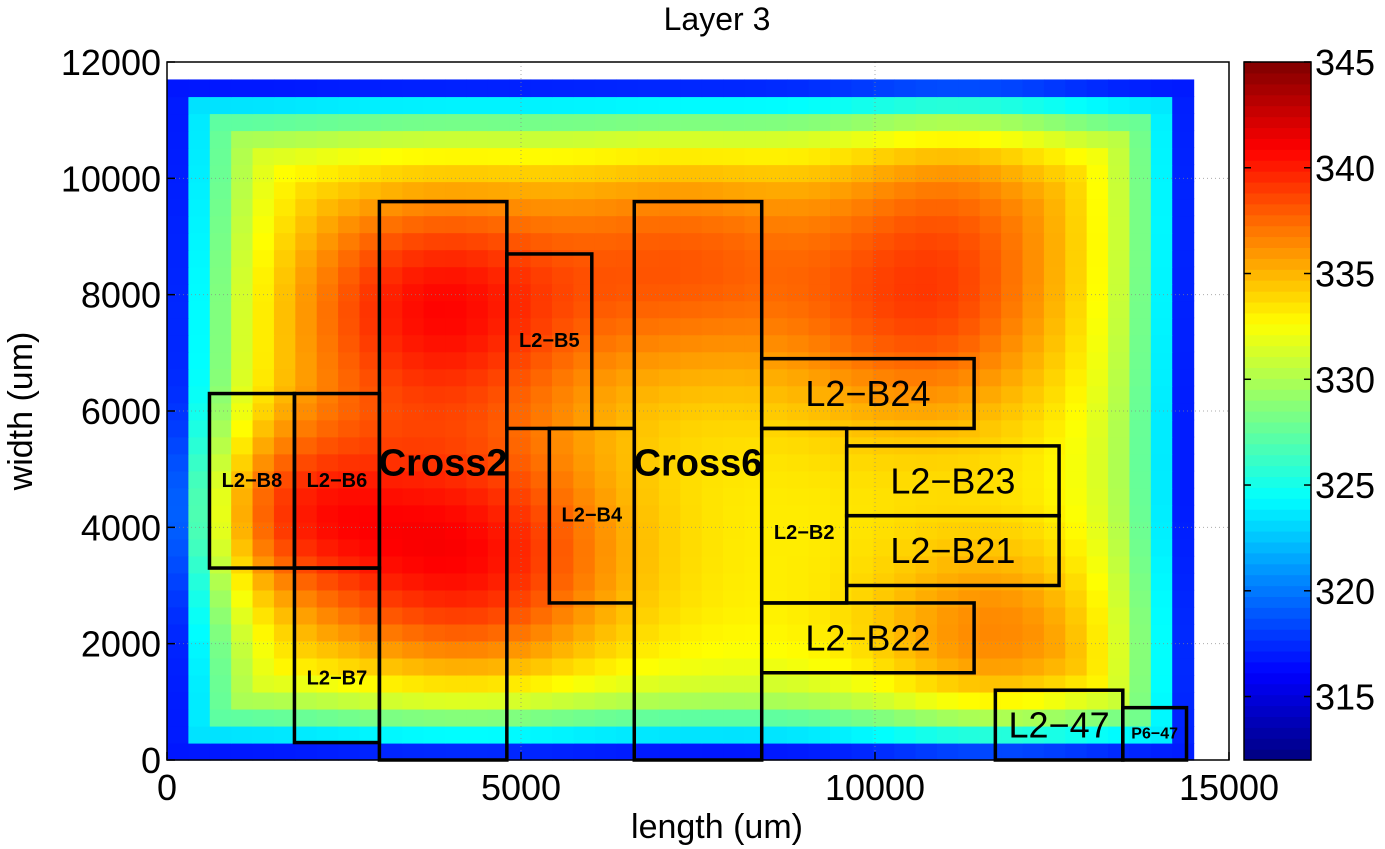 The image size is (1385, 849). What do you see at coordinates (443, 480) in the screenshot?
I see `block-cross2: Cross2` at bounding box center [443, 480].